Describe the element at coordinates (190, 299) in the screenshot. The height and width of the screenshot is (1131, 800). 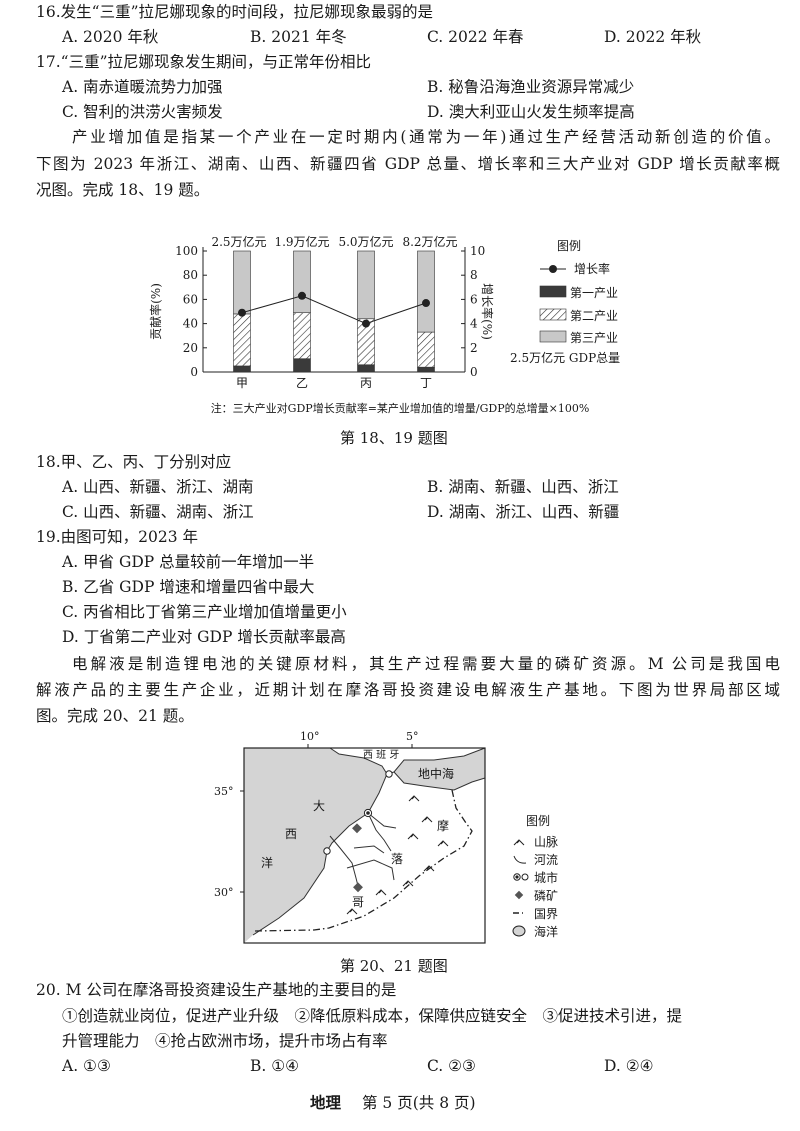
I see `y-tick-label: 60` at that location.